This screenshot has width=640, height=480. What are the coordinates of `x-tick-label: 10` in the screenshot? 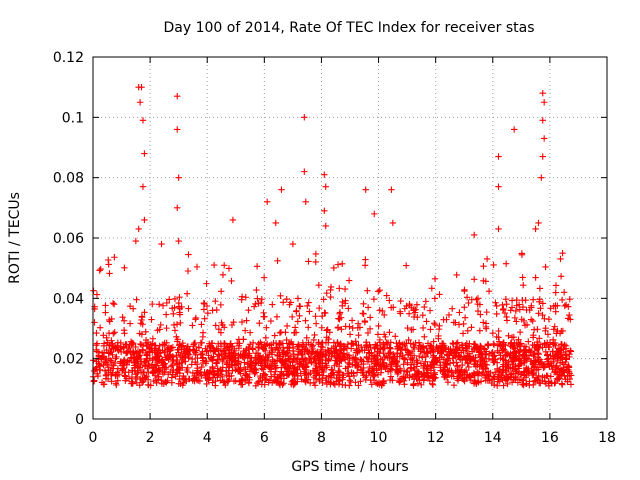 It's located at (379, 438).